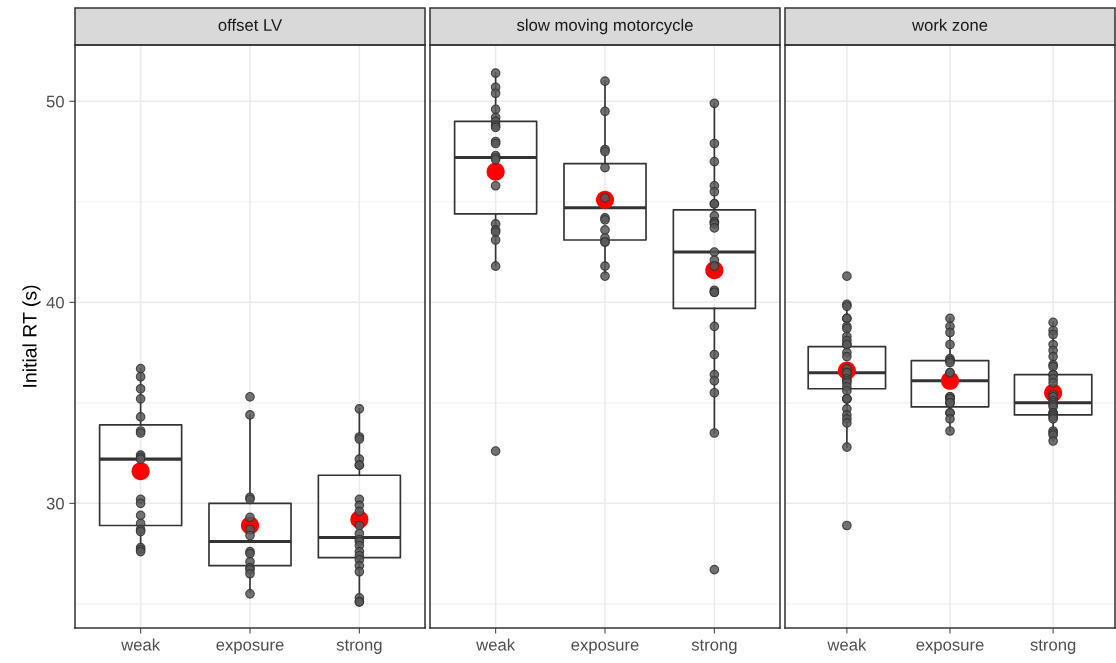 The width and height of the screenshot is (1116, 663). What do you see at coordinates (250, 24) in the screenshot?
I see `chart-title: offset LV` at bounding box center [250, 24].